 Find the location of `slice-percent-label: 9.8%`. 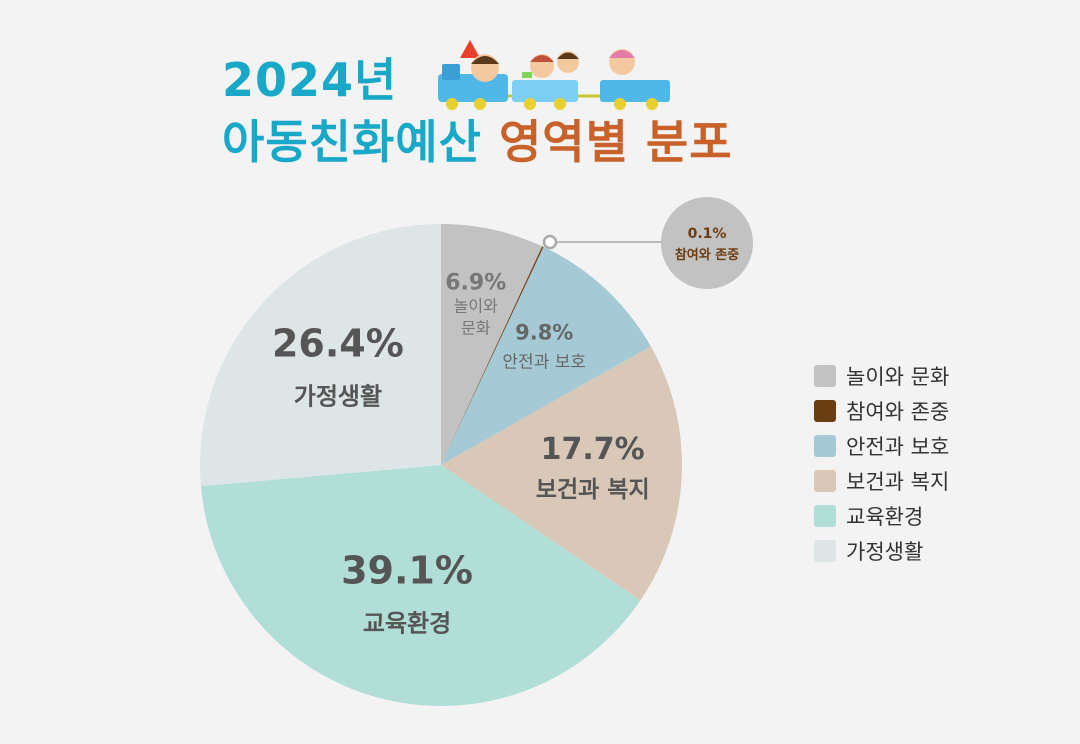

slice-percent-label: 9.8% is located at coordinates (544, 333).